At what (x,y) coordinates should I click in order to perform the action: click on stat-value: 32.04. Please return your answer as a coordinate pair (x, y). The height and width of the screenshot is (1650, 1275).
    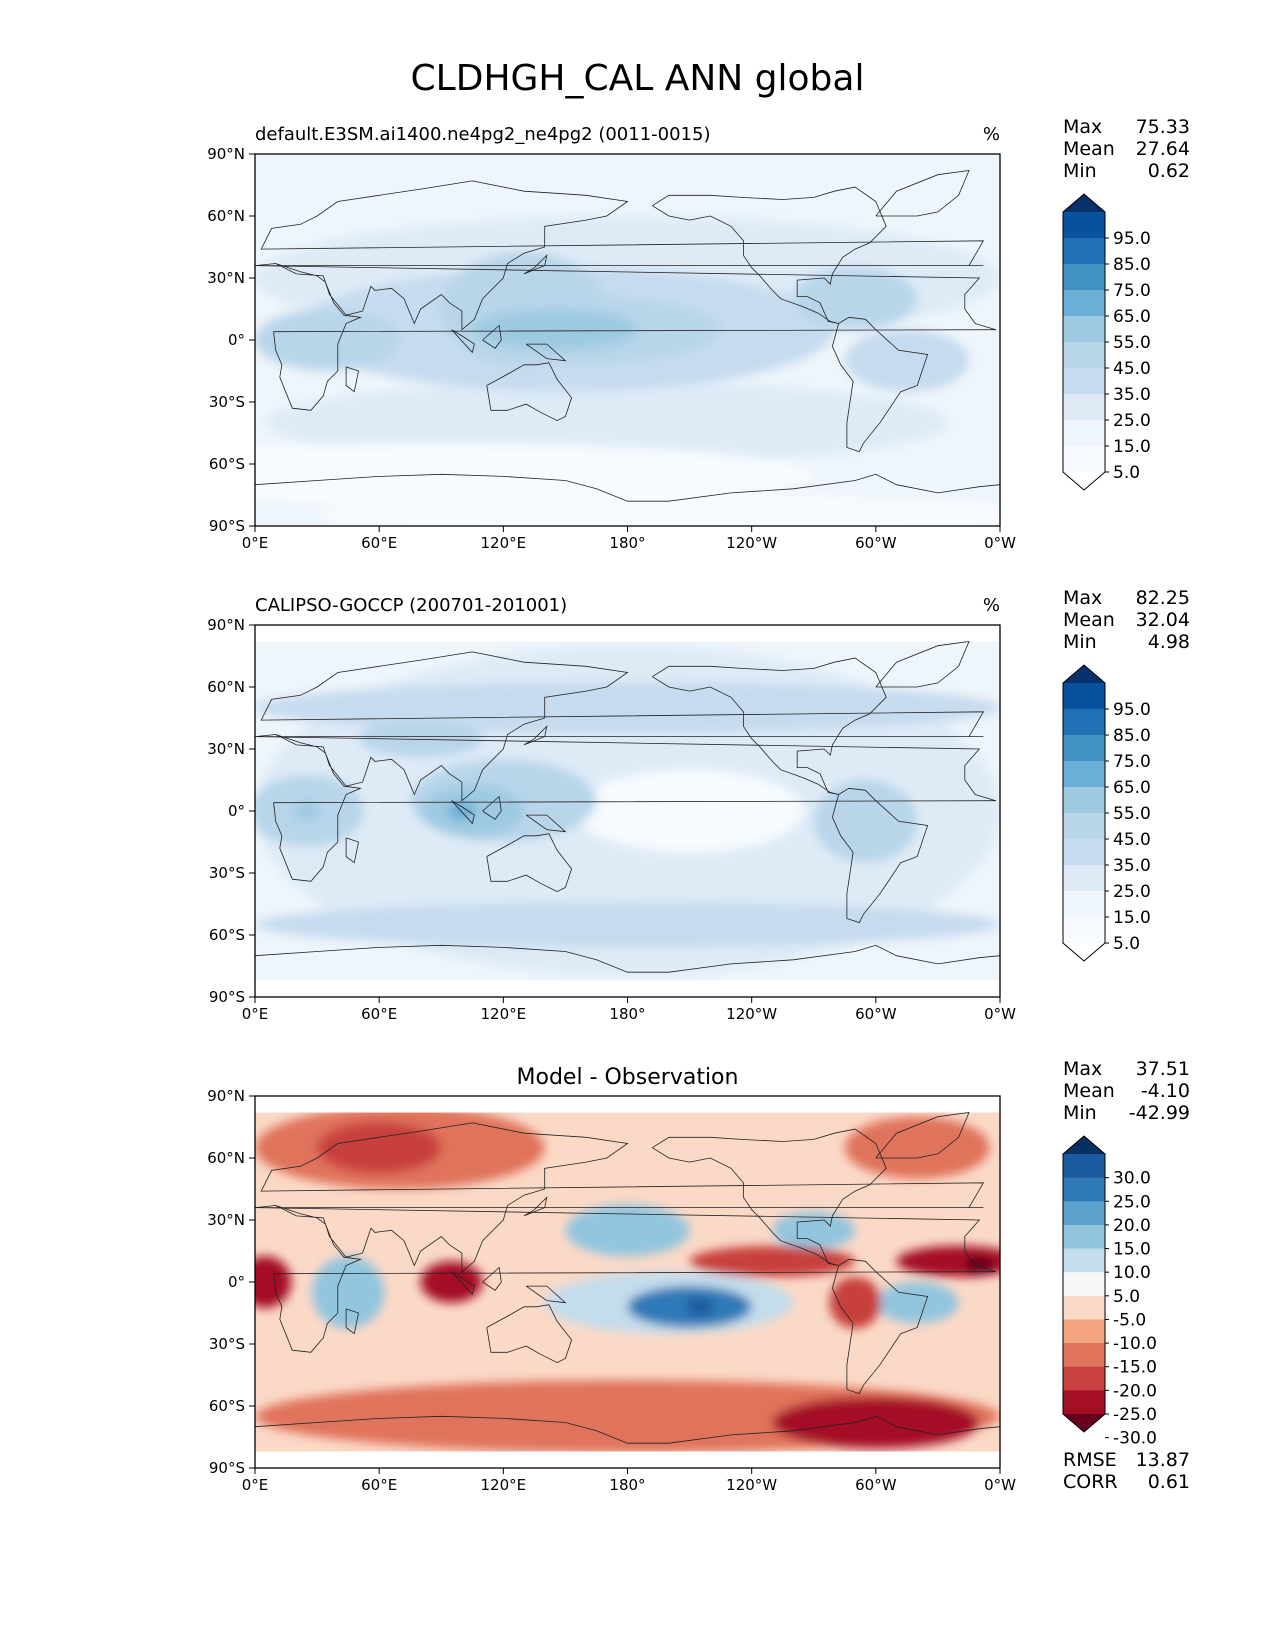
    Looking at the image, I should click on (1163, 620).